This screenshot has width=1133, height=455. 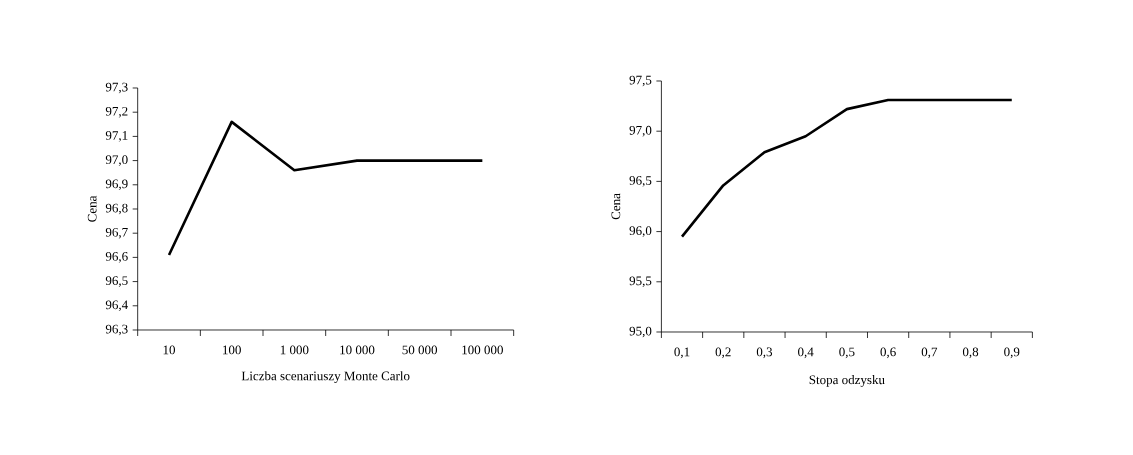 What do you see at coordinates (232, 350) in the screenshot?
I see `x-tick-label: 100` at bounding box center [232, 350].